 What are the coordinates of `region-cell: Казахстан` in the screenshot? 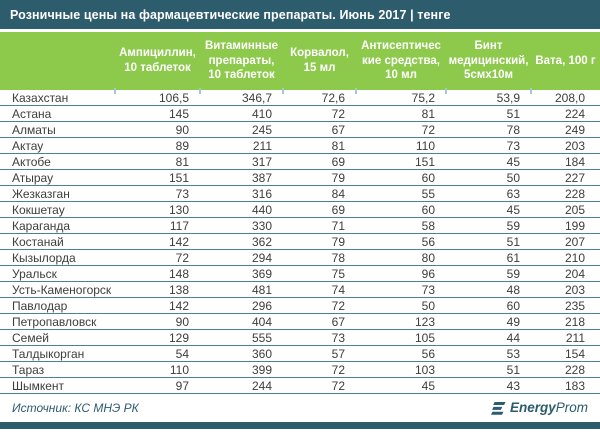 It's located at (57, 98).